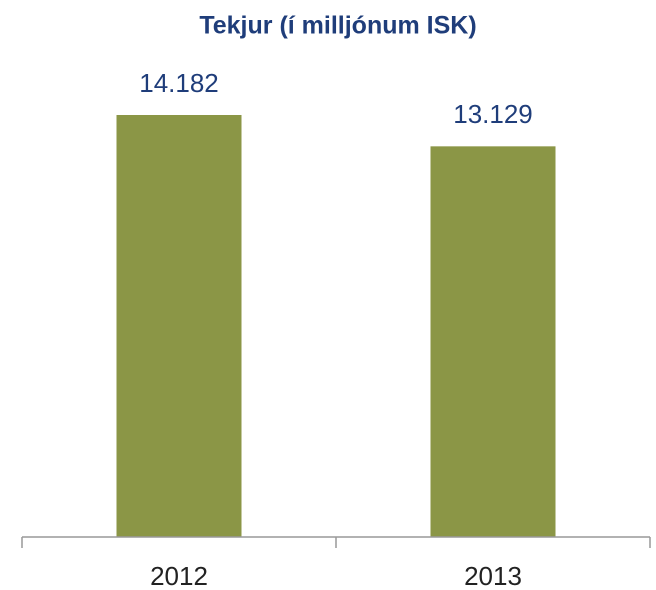 The width and height of the screenshot is (656, 590). What do you see at coordinates (493, 575) in the screenshot?
I see `x-tick-label: 2013` at bounding box center [493, 575].